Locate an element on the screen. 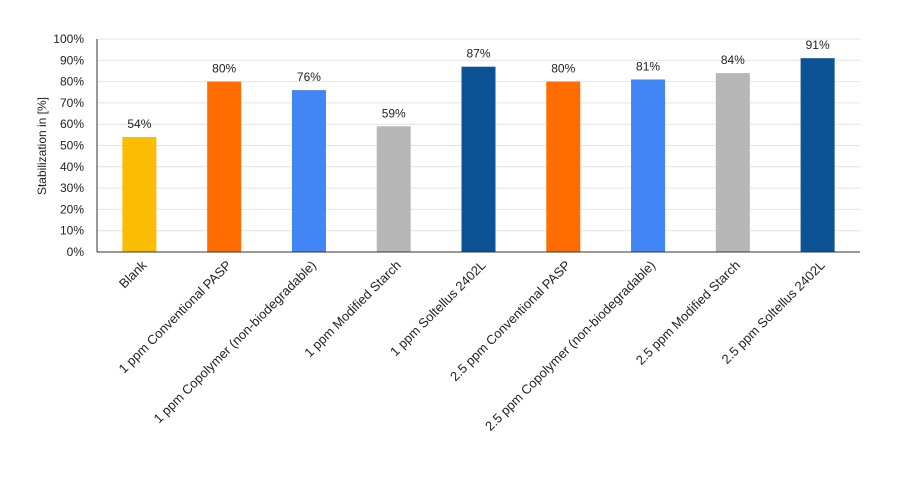  y-axis-label: Stabilization in [%] is located at coordinates (42, 146).